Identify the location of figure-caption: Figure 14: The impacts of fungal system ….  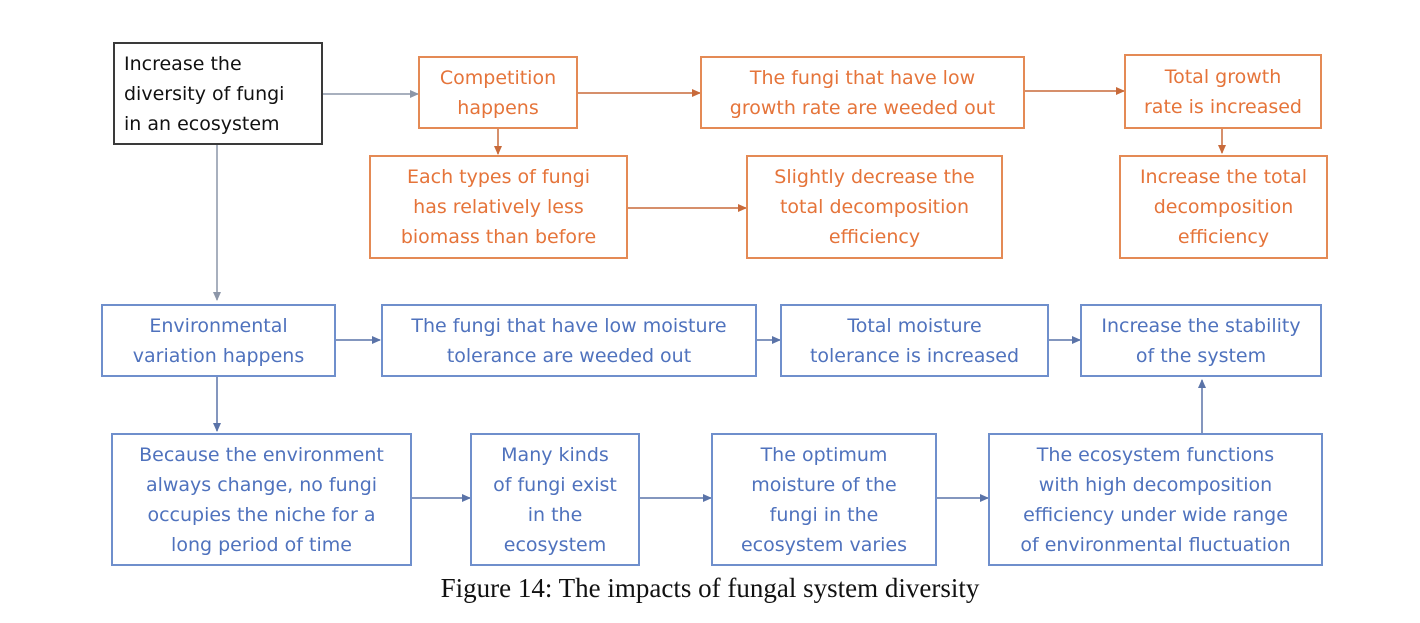
(710, 588).